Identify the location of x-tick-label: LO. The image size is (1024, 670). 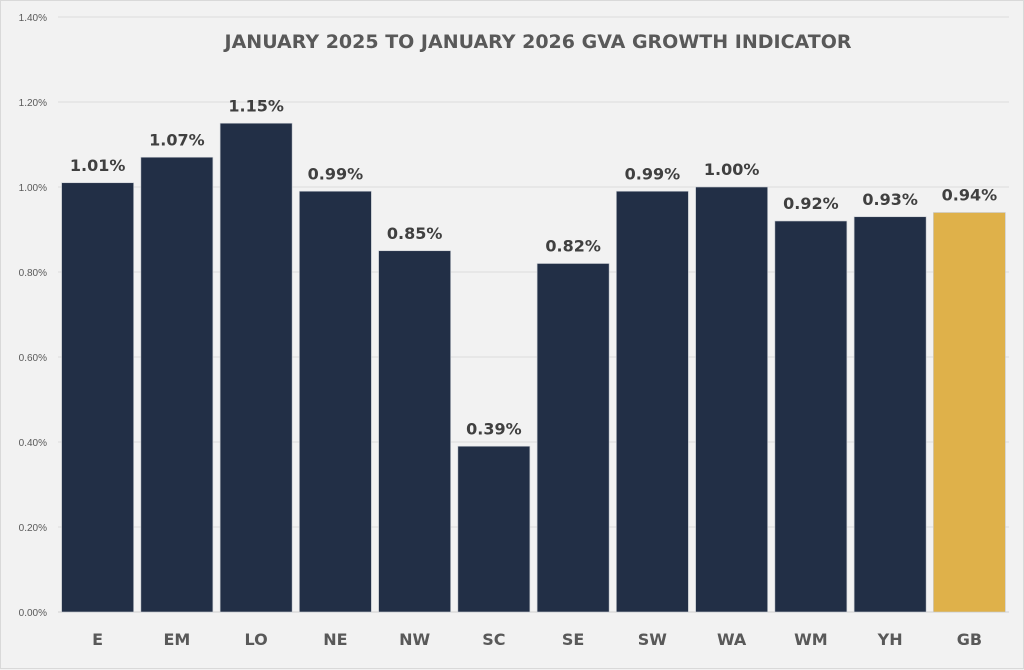
(256, 639).